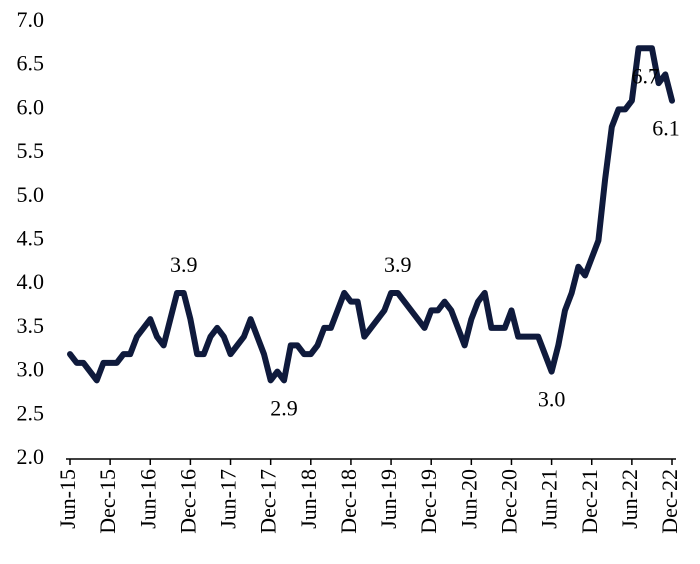 The width and height of the screenshot is (700, 564). I want to click on y-tick-label: 3.0, so click(31, 369).